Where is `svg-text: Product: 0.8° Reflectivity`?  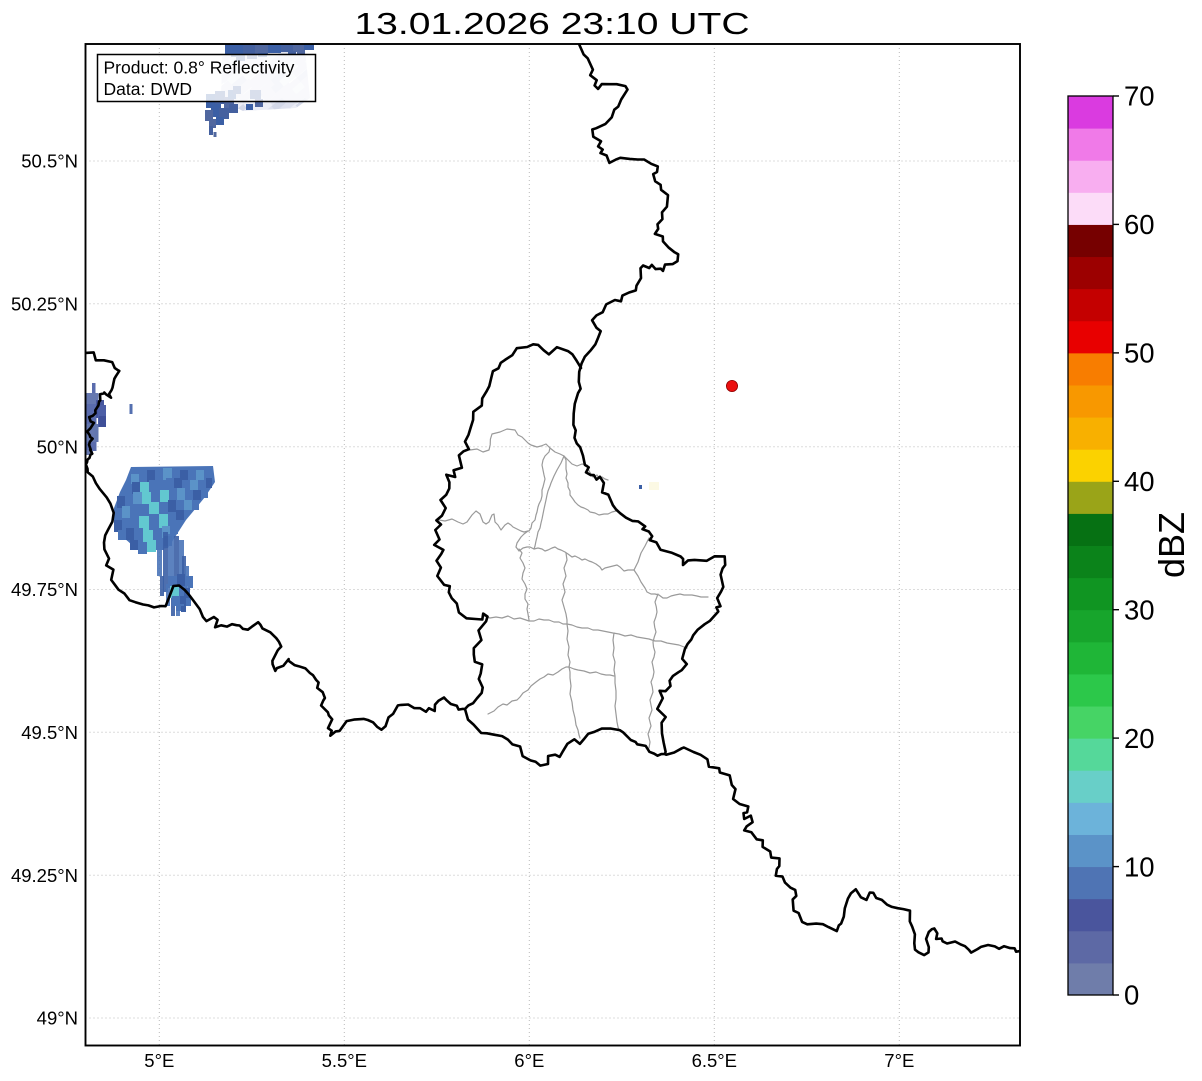
svg-text: Product: 0.8° Reflectivity is located at coordinates (199, 68).